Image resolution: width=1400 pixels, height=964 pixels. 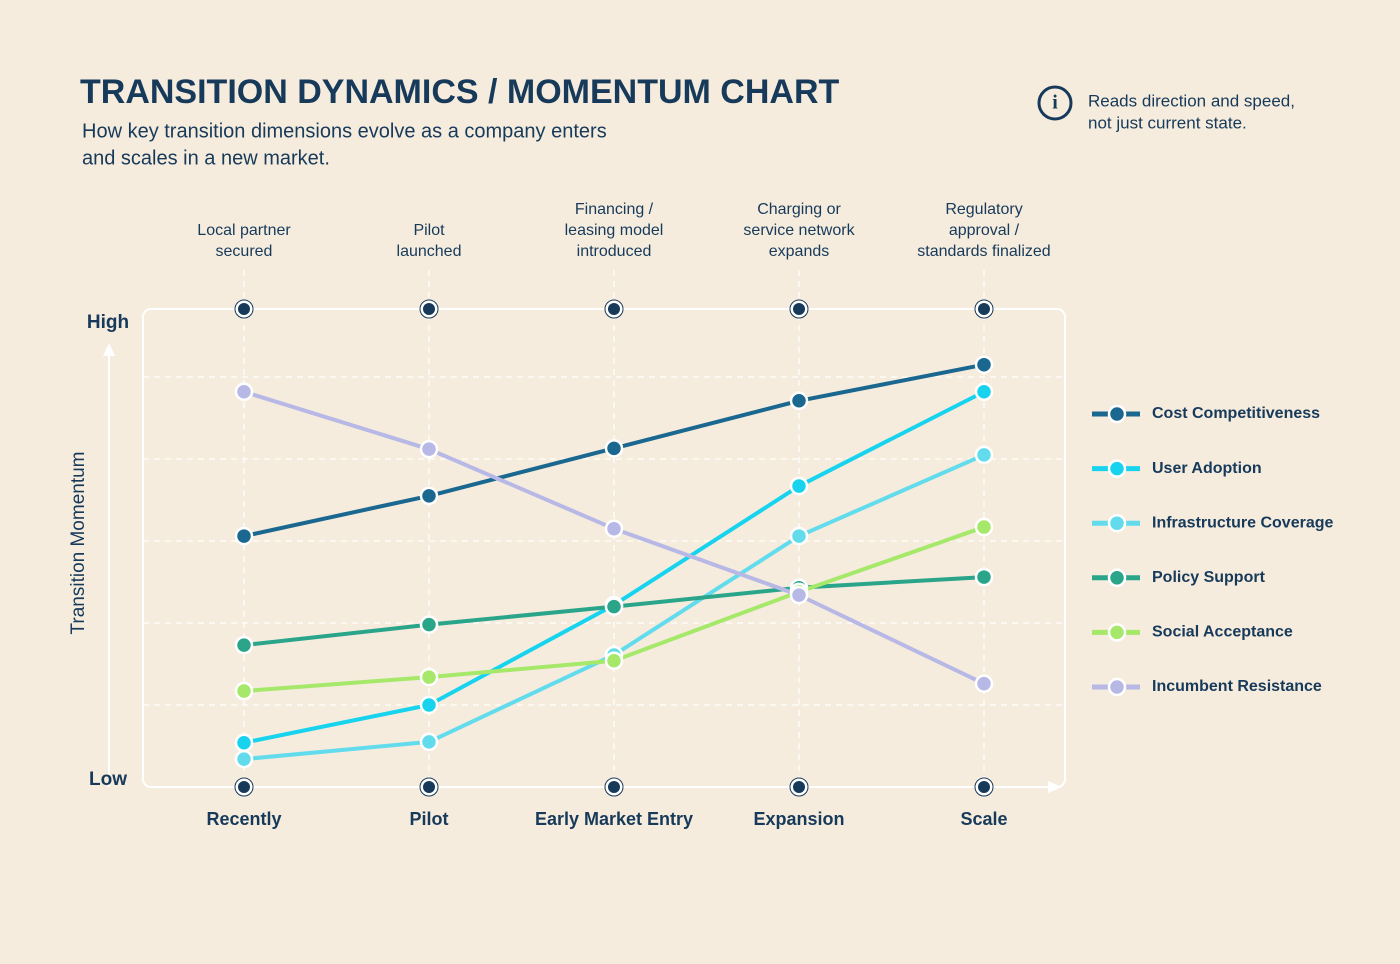 What do you see at coordinates (429, 819) in the screenshot?
I see `x-tick-label: Pilot` at bounding box center [429, 819].